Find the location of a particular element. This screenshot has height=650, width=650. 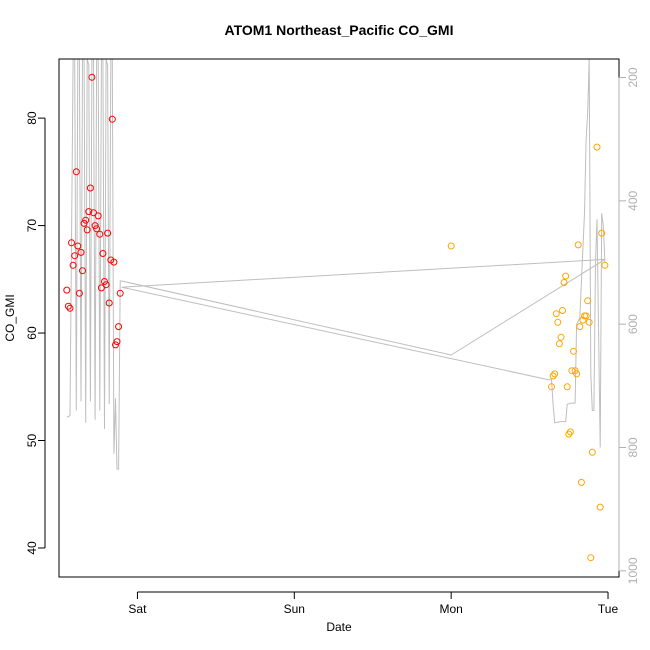

x-axis: Sat Sun Mon Tue is located at coordinates (373, 603).